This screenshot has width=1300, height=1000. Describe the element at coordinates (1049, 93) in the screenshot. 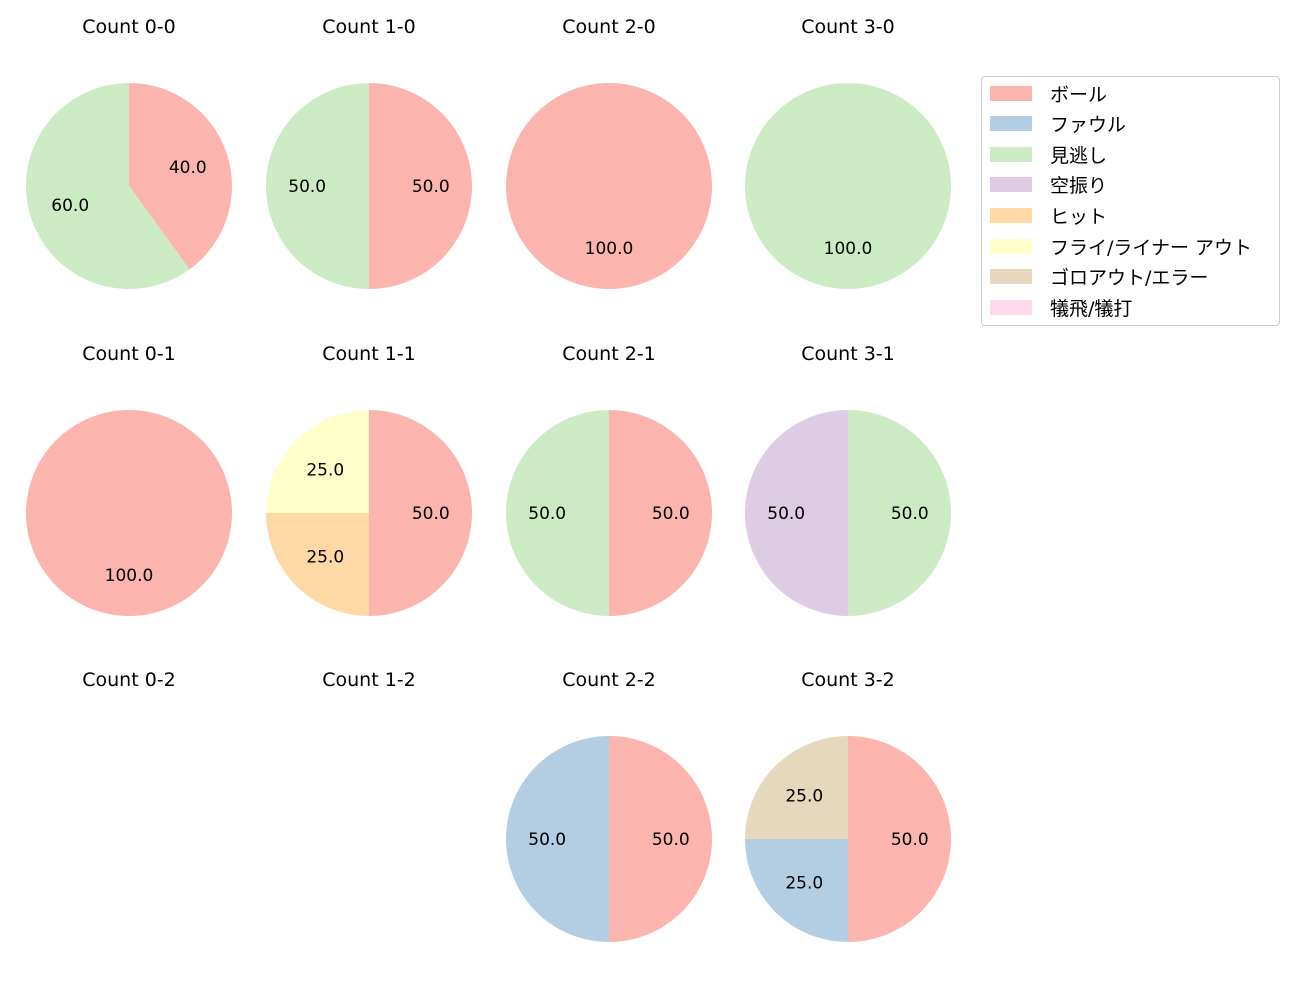

I see `legend-item: ボール` at that location.